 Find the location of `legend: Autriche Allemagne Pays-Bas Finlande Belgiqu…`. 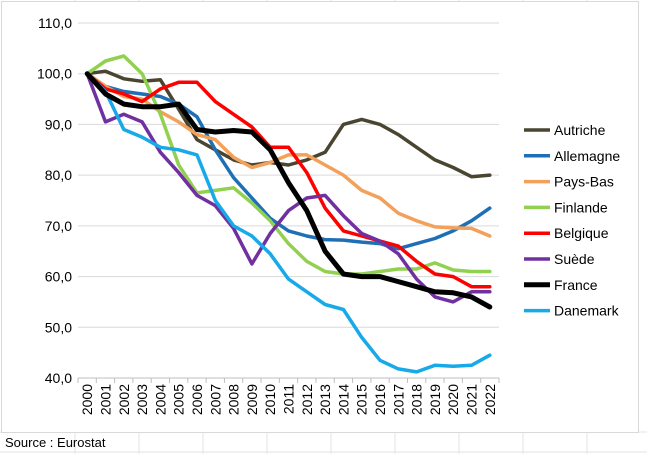

legend: Autriche Allemagne Pays-Bas Finlande Belgiqu… is located at coordinates (572, 220).